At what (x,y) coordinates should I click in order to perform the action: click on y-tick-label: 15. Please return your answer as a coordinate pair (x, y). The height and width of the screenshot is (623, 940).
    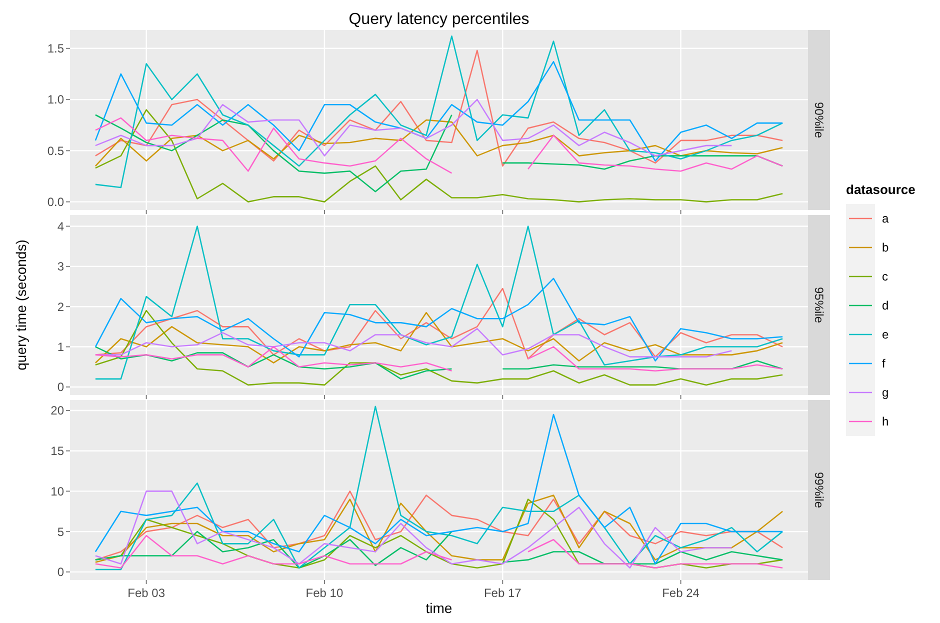
    Looking at the image, I should click on (57, 451).